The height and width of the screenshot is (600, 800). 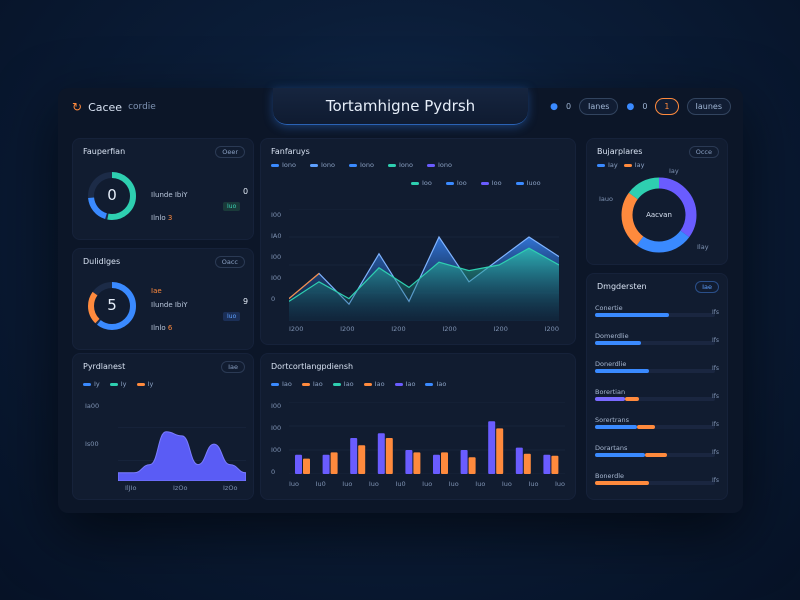 I want to click on line-x-ticks: I200 I200 I200 I200 I200 I200, so click(x=424, y=329).